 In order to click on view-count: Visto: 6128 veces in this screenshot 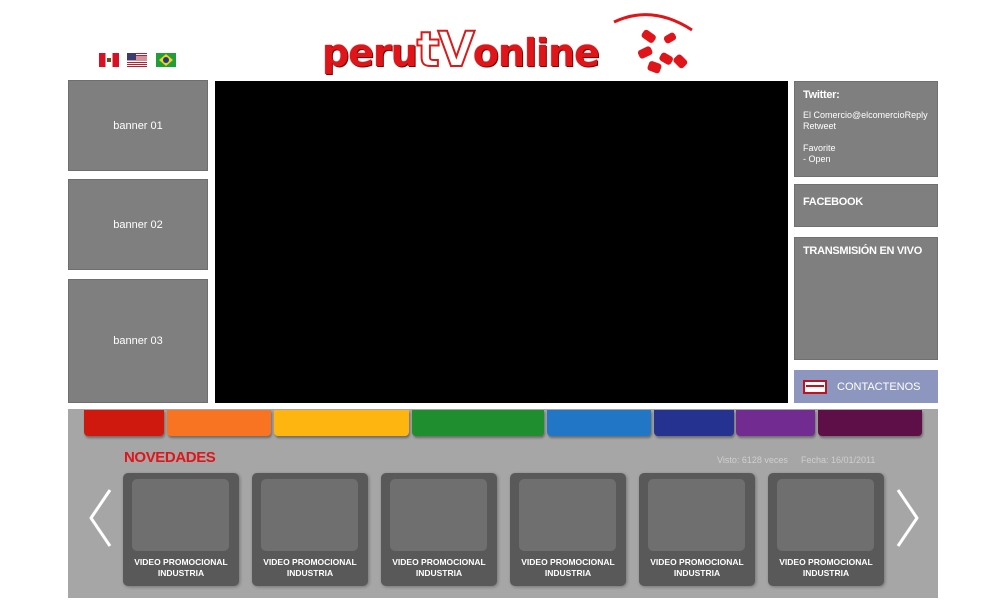, I will do `click(752, 460)`.